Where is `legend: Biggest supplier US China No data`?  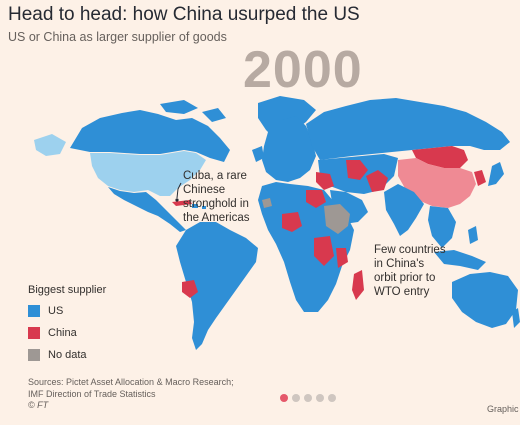 legend: Biggest supplier US China No data is located at coordinates (67, 325).